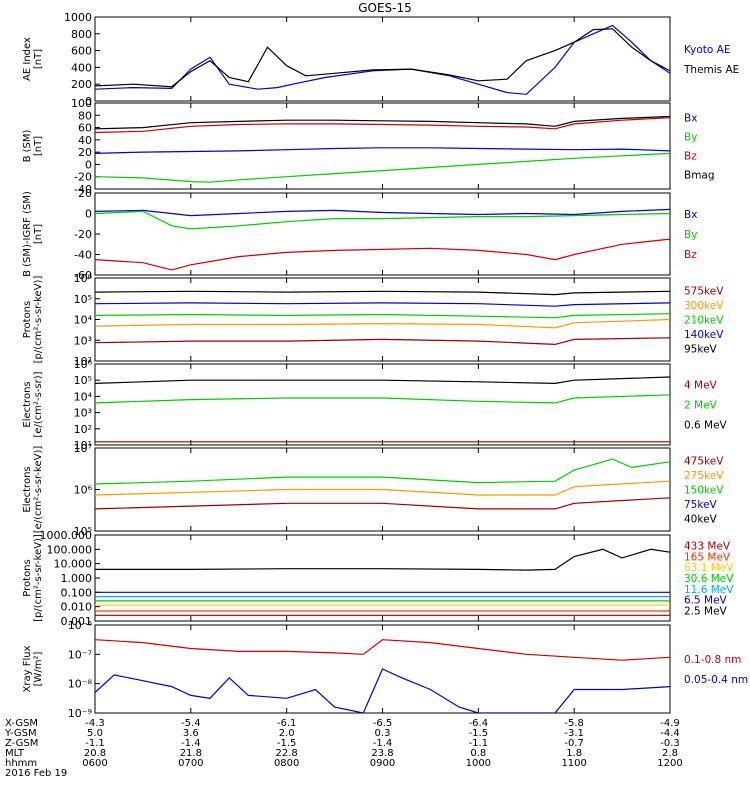  I want to click on legend-entry: 2.5 MeV, so click(706, 612).